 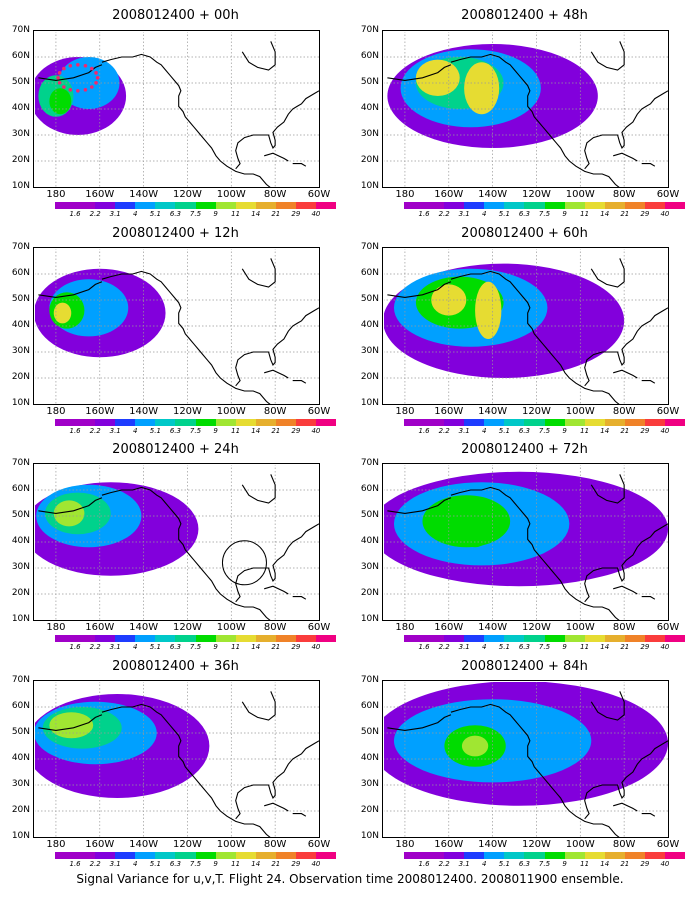 What do you see at coordinates (524, 233) in the screenshot?
I see `panel-title: 2008012400 + 60h` at bounding box center [524, 233].